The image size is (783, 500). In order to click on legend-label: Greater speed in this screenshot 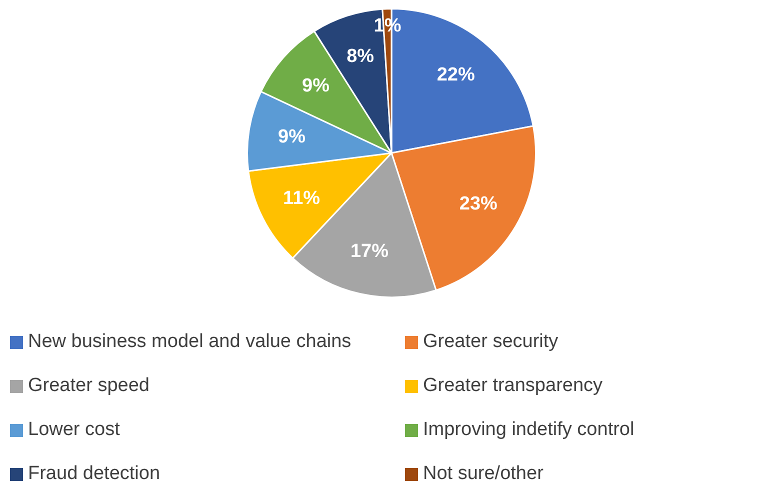, I will do `click(89, 386)`.